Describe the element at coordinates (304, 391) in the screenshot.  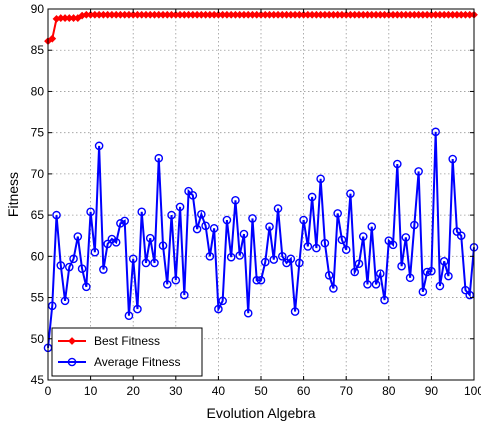
I see `x-tick-label: 60` at that location.